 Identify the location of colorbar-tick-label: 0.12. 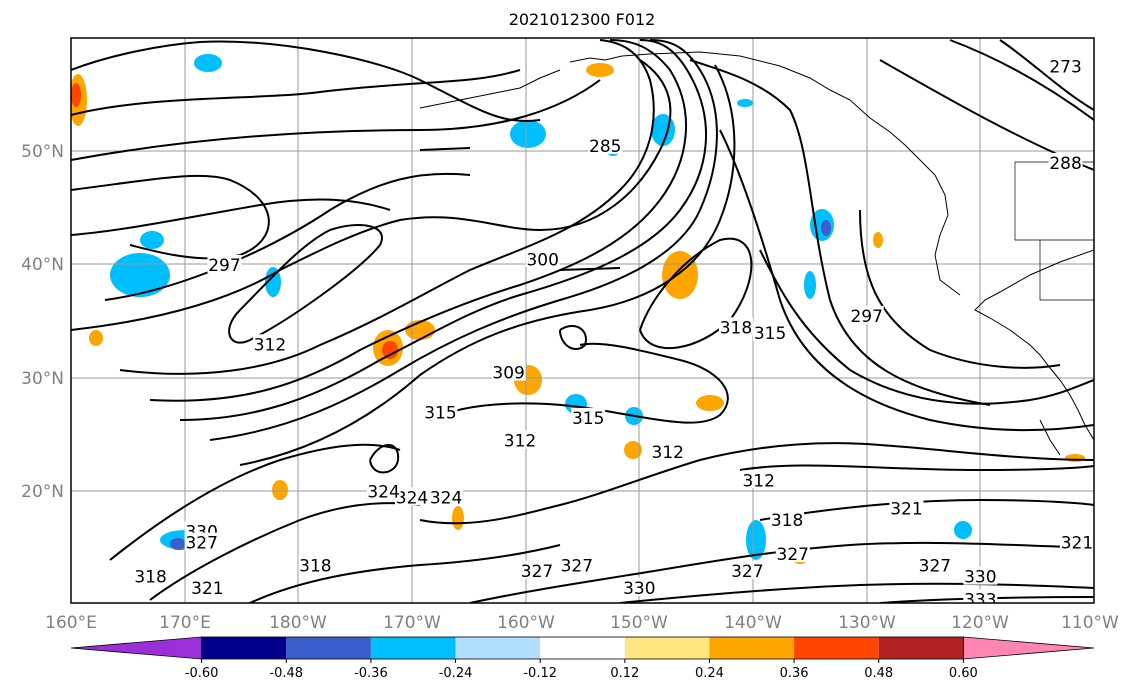
(624, 673).